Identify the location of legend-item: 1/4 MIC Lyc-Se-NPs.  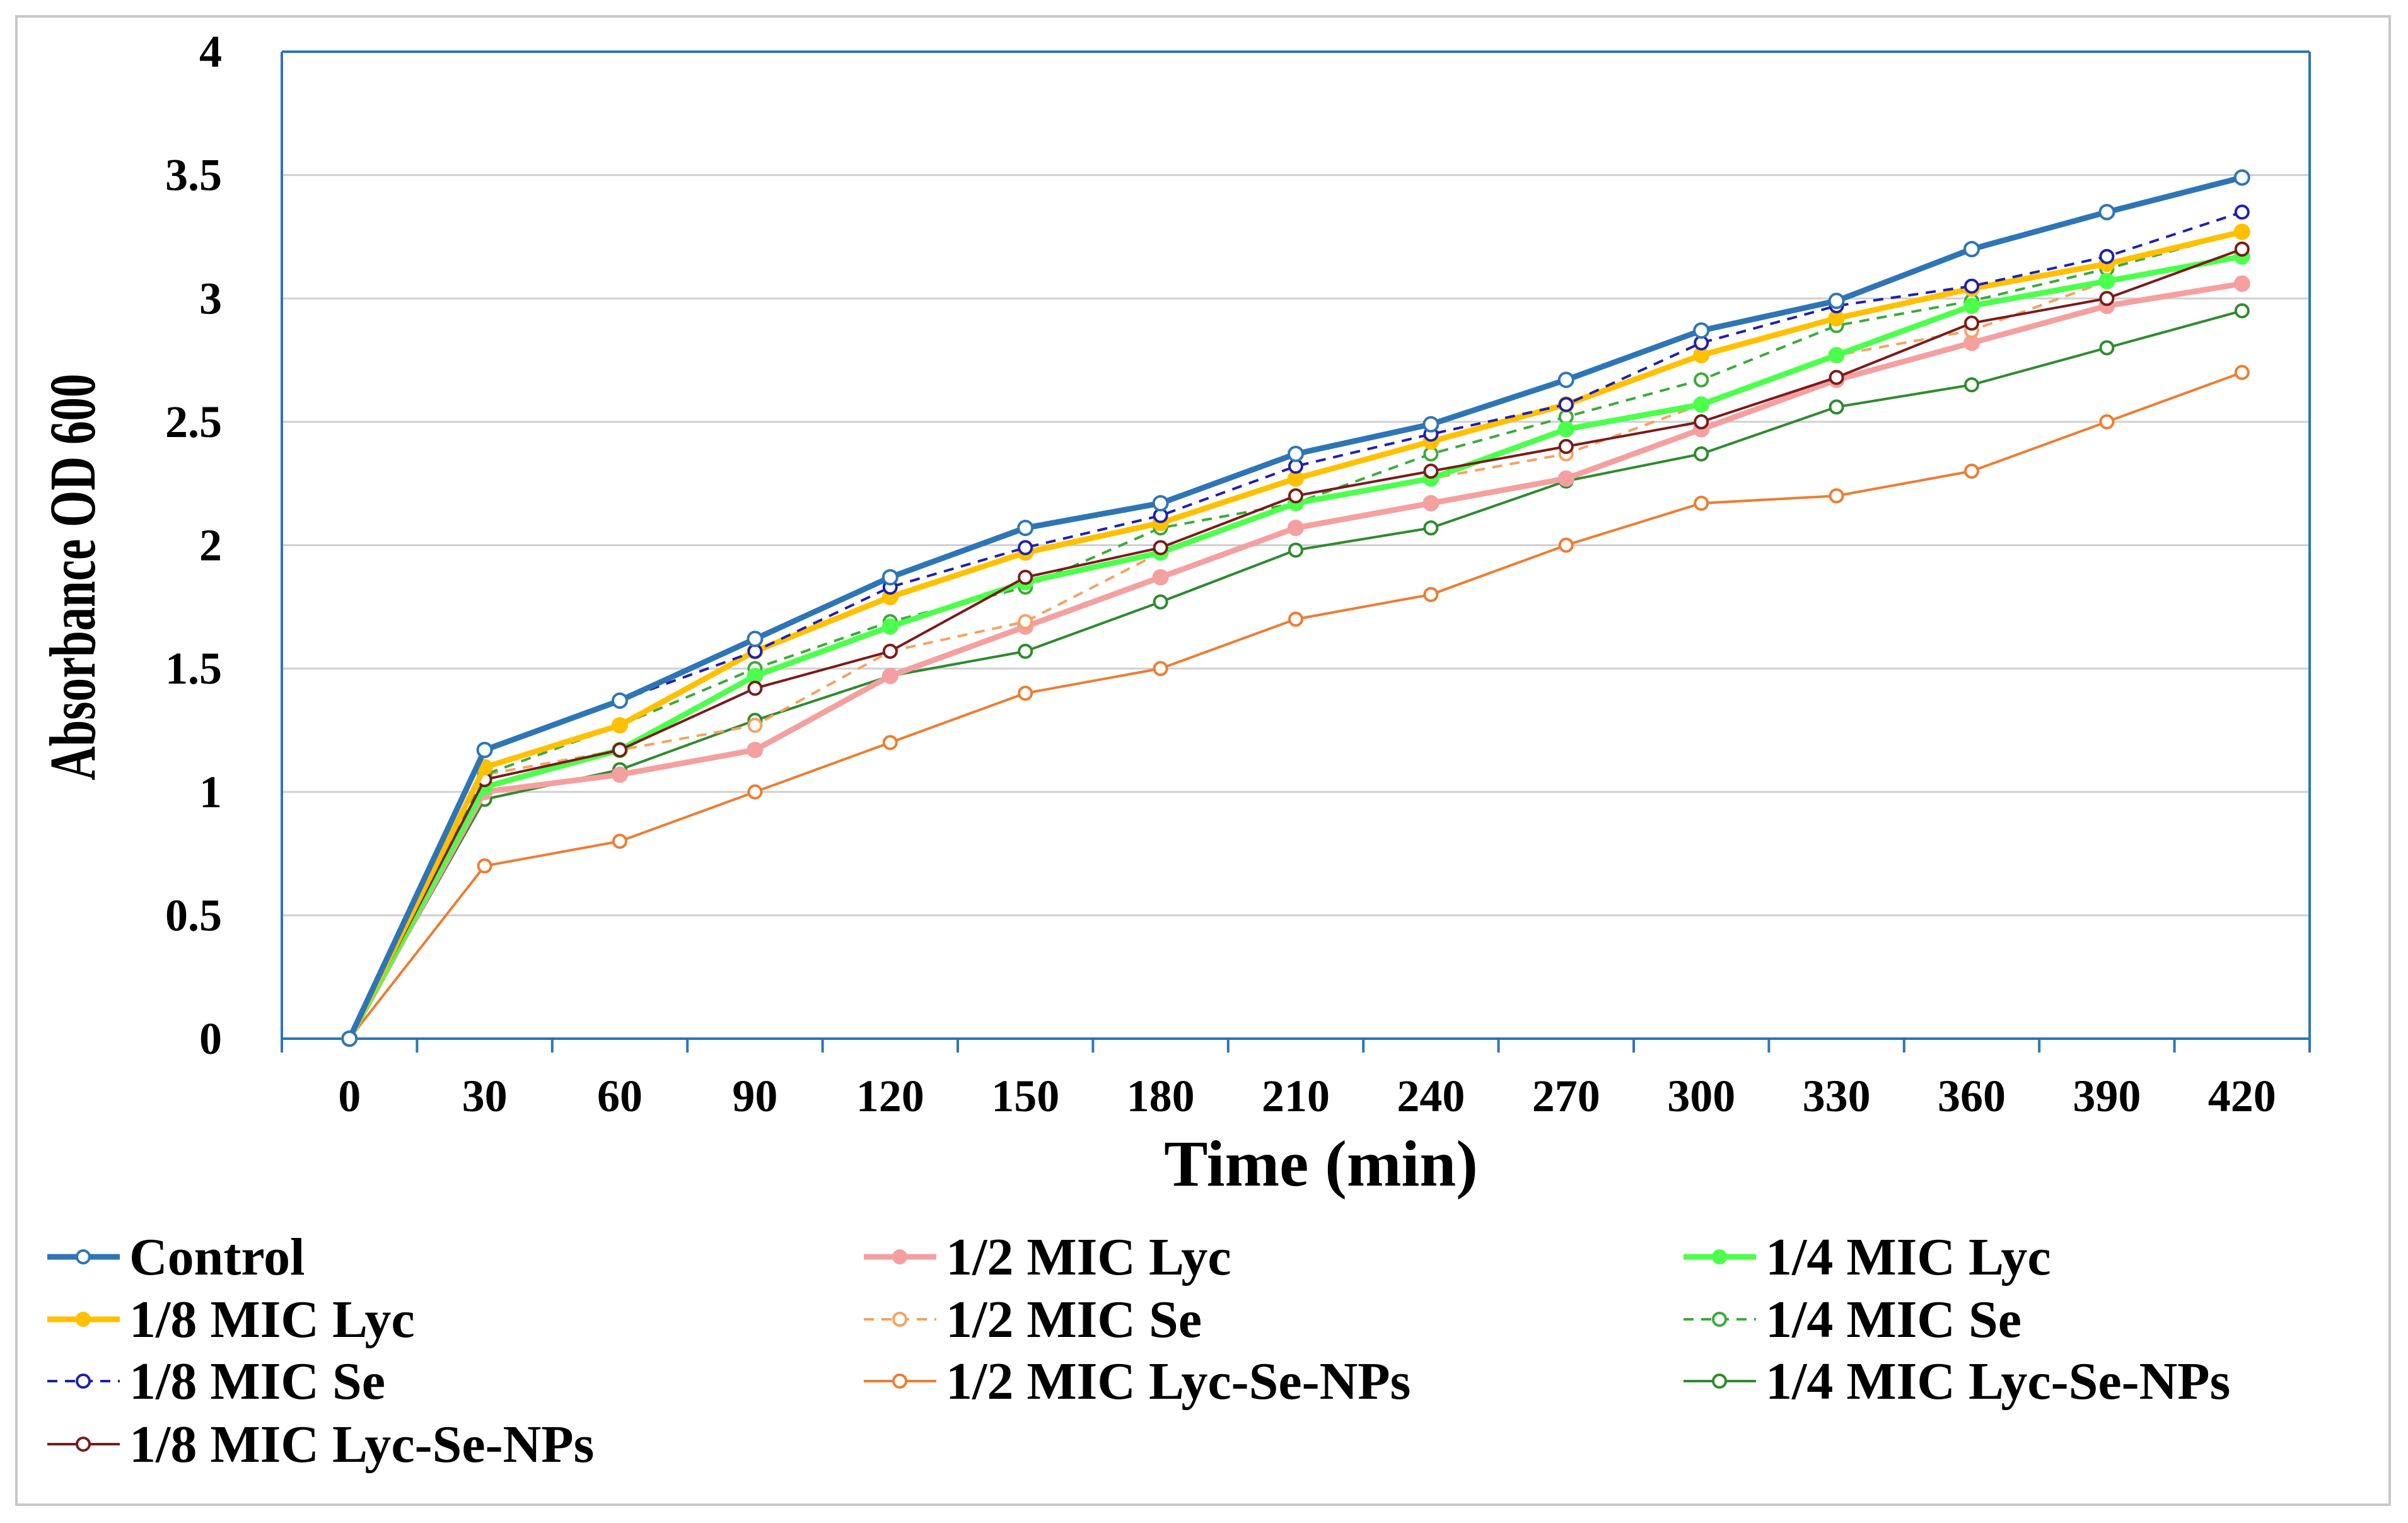
(1957, 1381).